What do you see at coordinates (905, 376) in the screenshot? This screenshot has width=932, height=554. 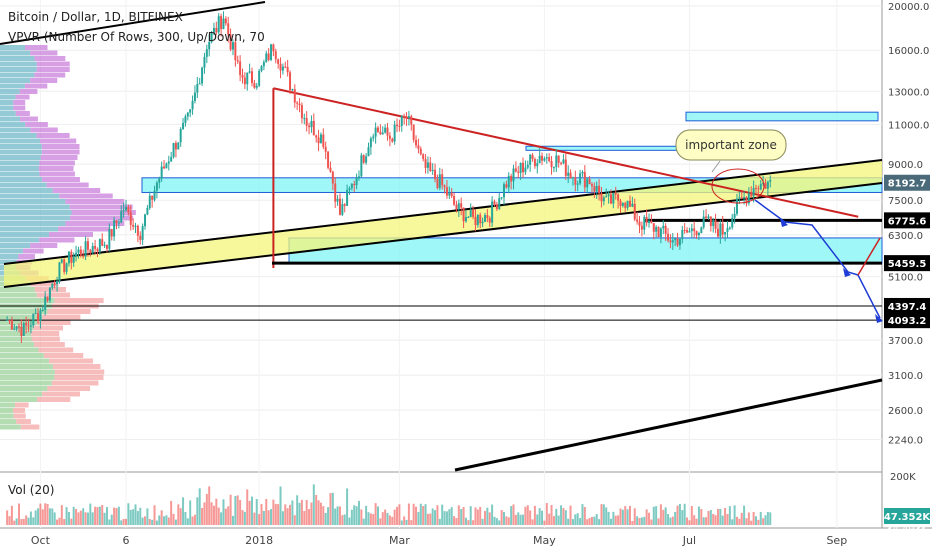 I see `y-axis-tick-label: 3100.0` at bounding box center [905, 376].